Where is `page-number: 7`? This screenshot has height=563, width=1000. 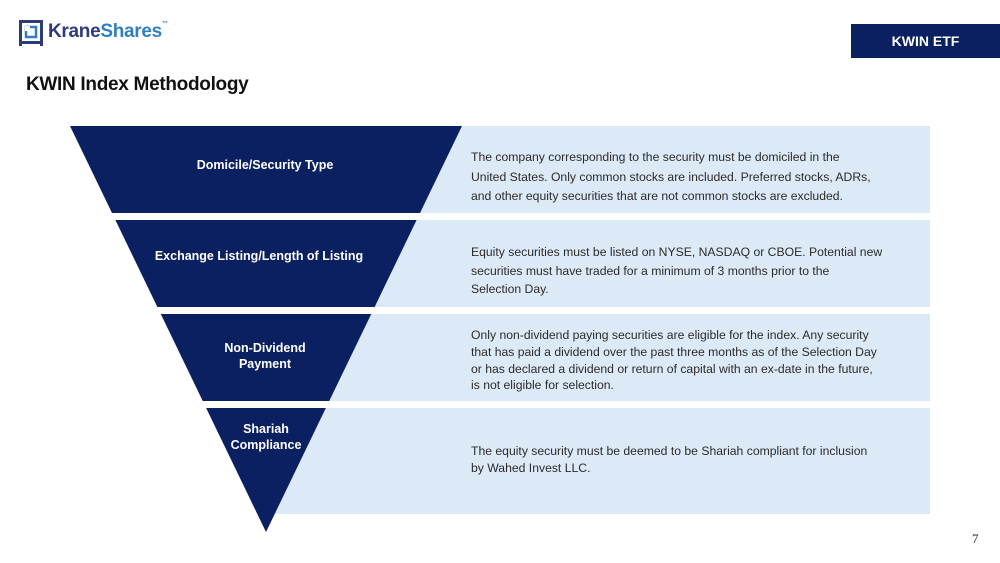 page-number: 7 is located at coordinates (975, 538).